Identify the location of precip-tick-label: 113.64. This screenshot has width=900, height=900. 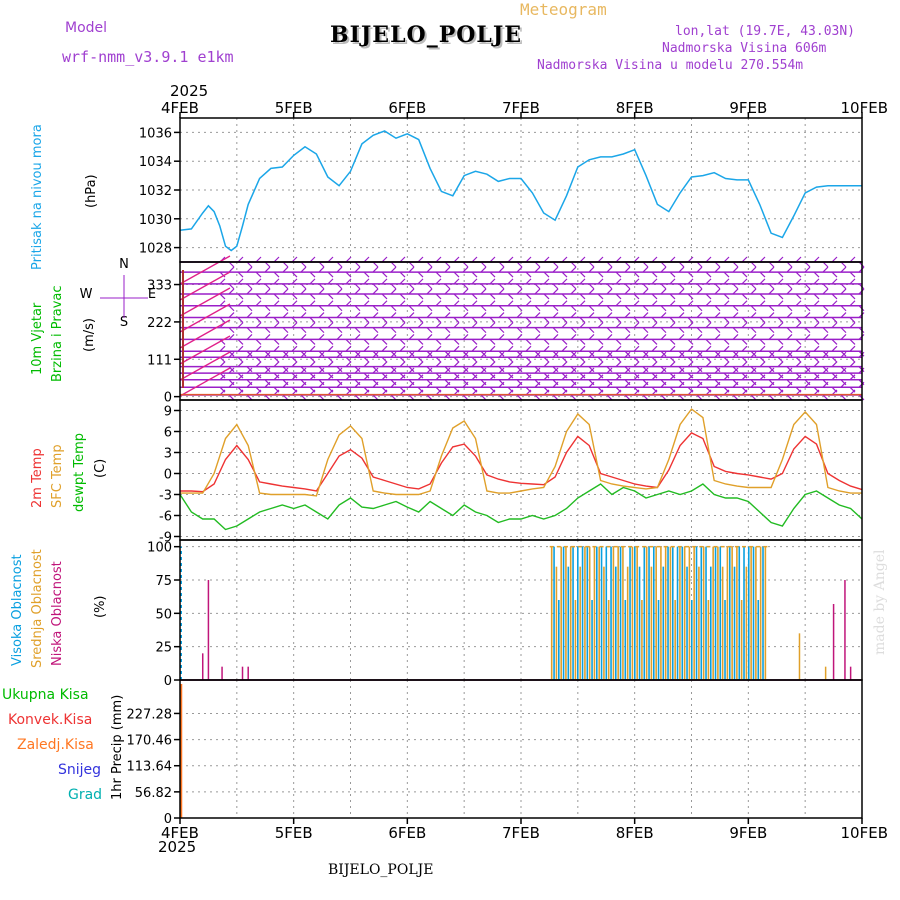
(150, 767).